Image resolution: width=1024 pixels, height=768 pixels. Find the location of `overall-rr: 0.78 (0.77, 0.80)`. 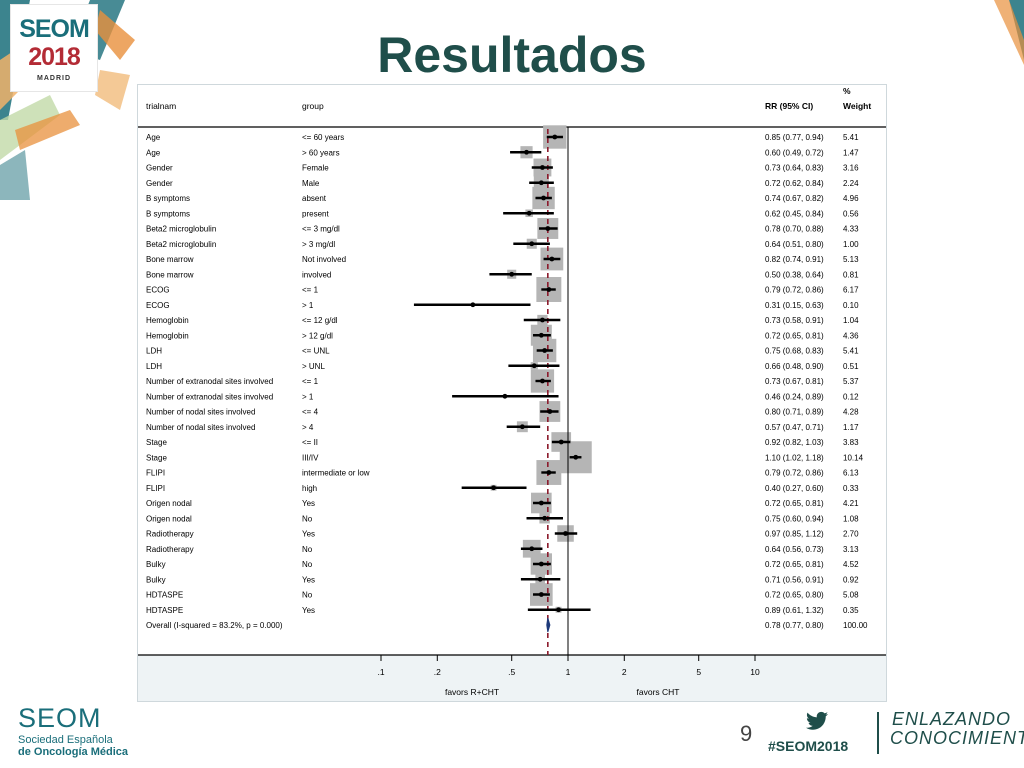

overall-rr: 0.78 (0.77, 0.80) is located at coordinates (794, 625).